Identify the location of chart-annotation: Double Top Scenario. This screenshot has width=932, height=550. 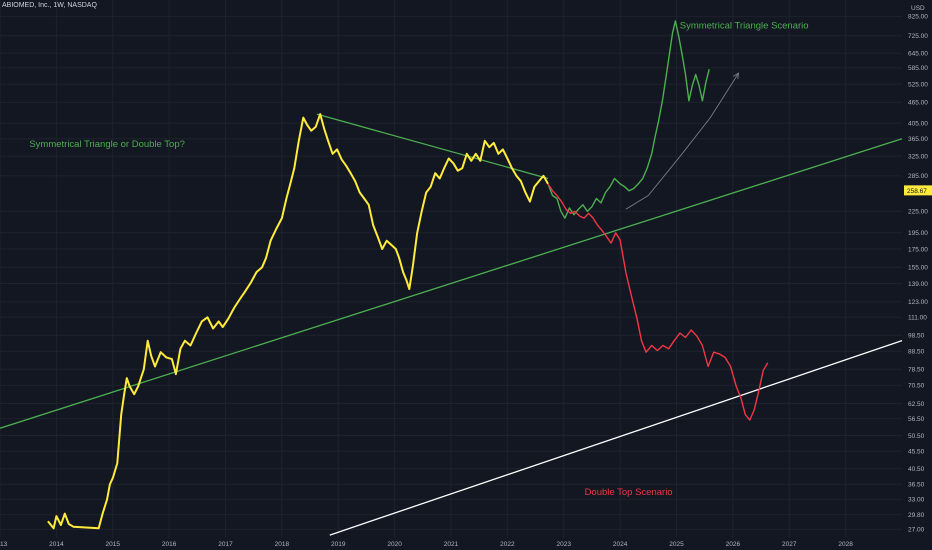
(629, 492).